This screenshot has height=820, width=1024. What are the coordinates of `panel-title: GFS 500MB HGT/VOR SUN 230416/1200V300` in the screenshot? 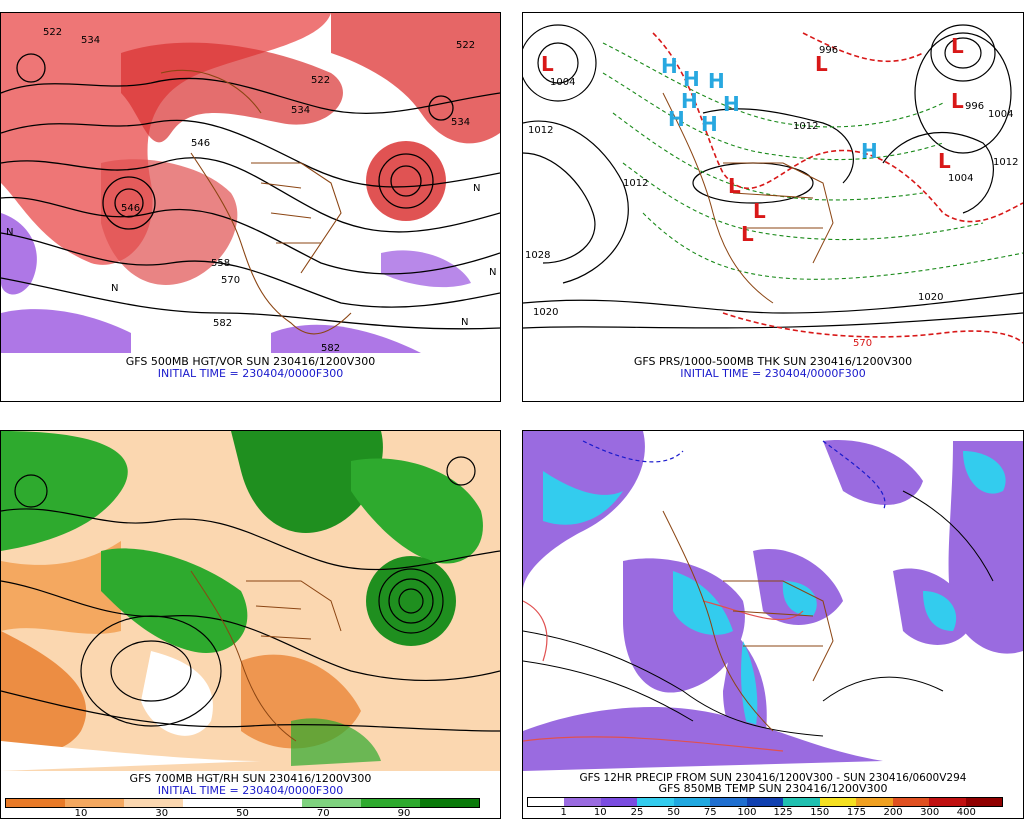 It's located at (250, 361).